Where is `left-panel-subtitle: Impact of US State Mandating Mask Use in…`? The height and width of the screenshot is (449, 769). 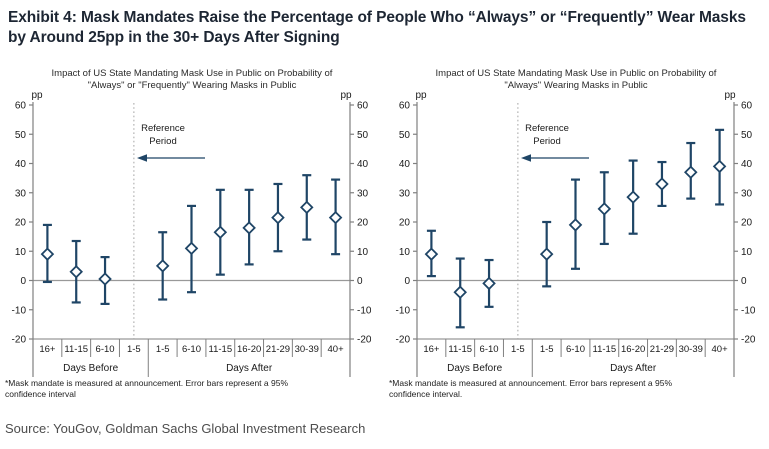
left-panel-subtitle: Impact of US State Mandating Mask Use in… is located at coordinates (192, 79).